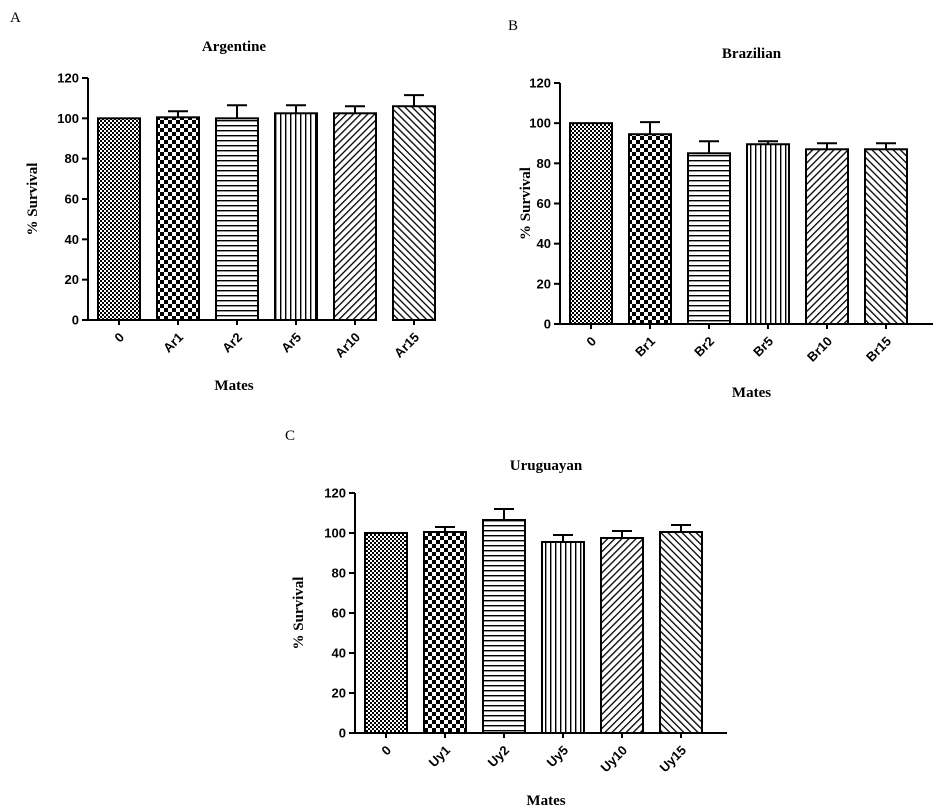  Describe the element at coordinates (406, 345) in the screenshot. I see `x-tick-label: Ar15` at that location.